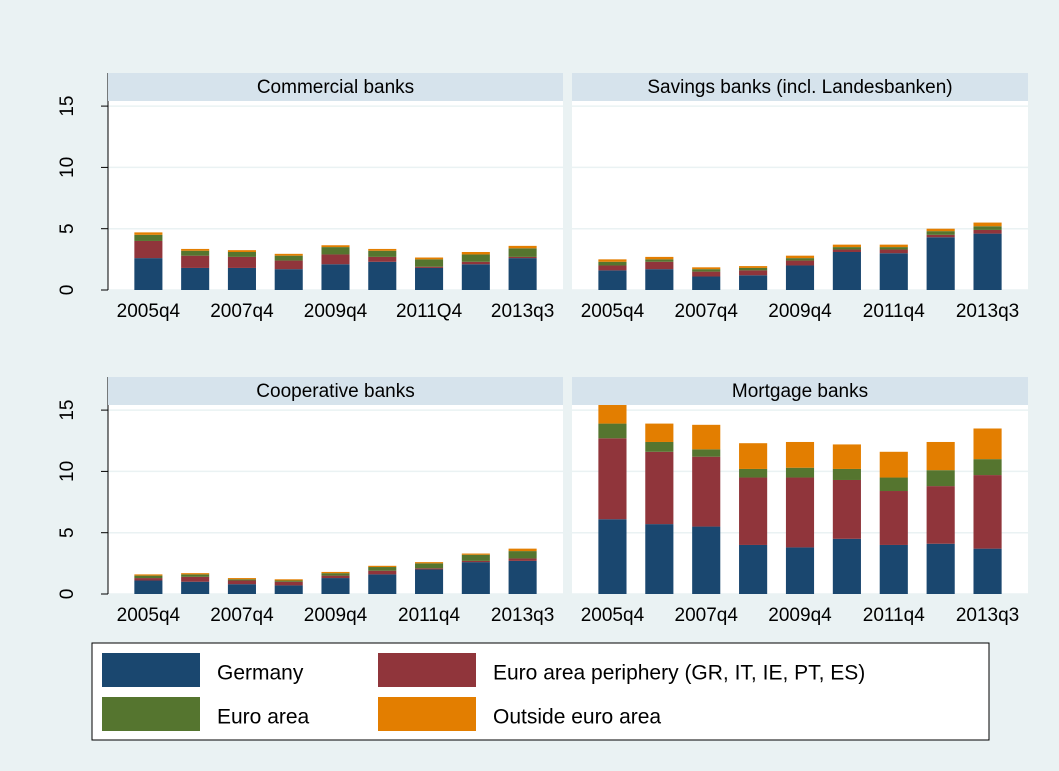  I want to click on panel-title: Commercial banks, so click(335, 87).